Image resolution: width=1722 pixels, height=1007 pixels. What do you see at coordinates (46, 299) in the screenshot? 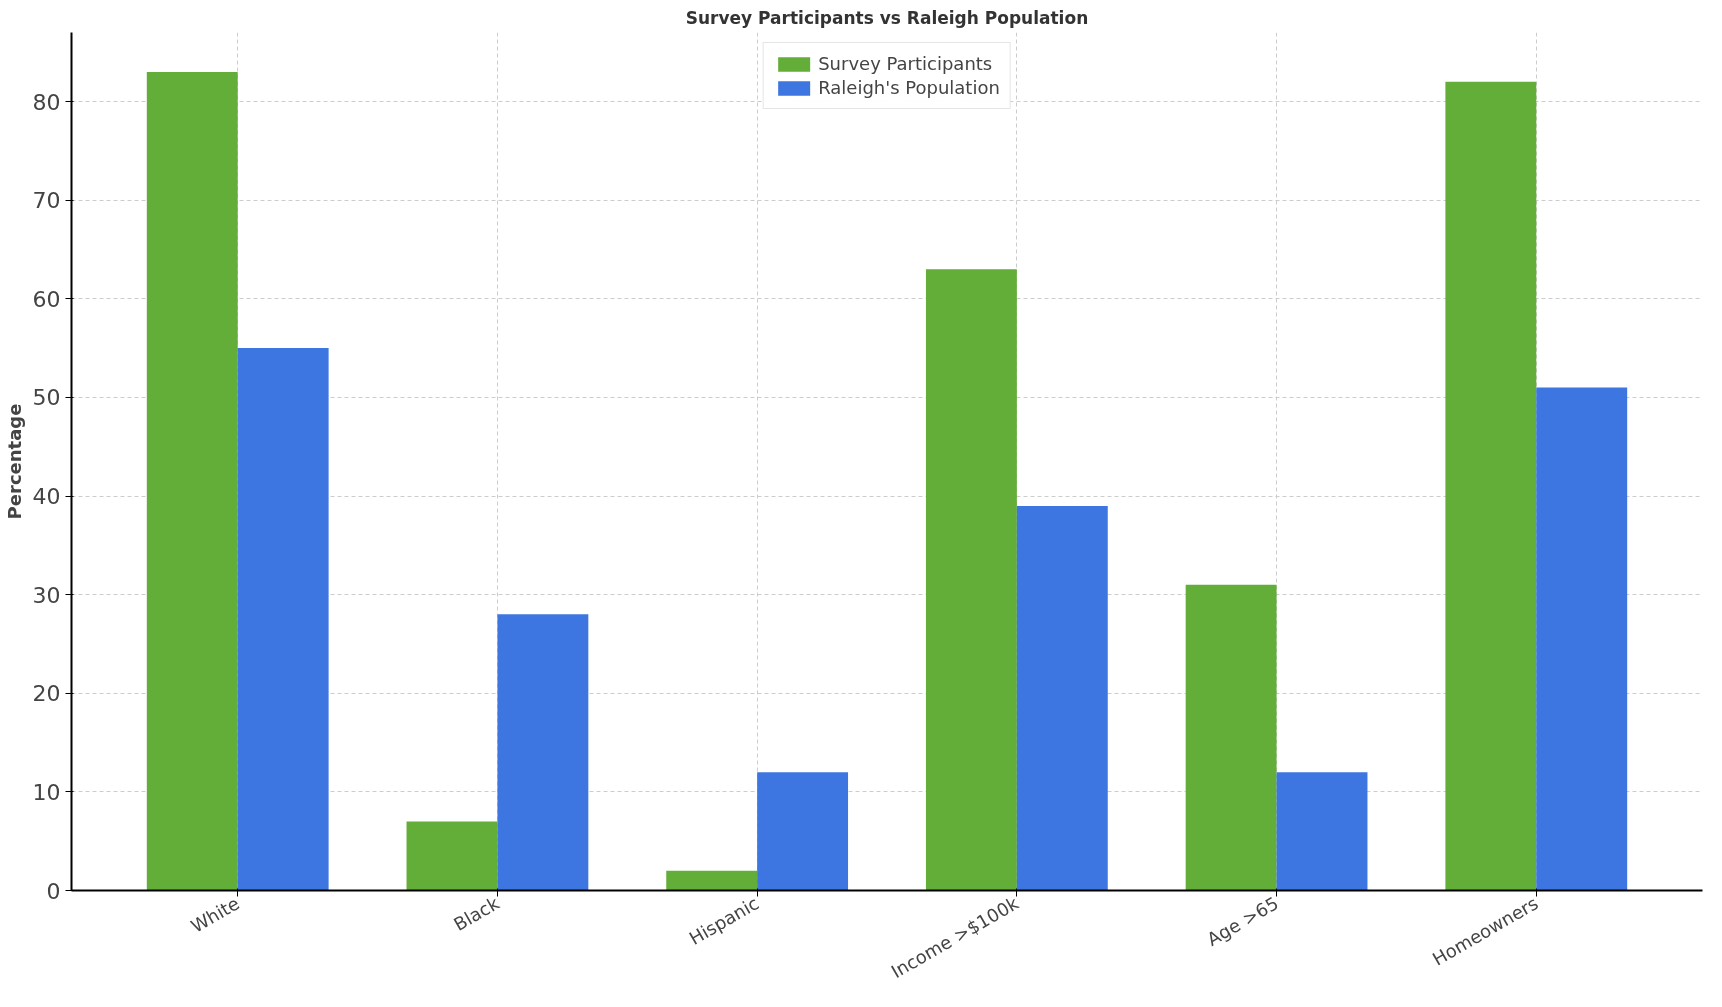
I see `y-tick-label: 60` at bounding box center [46, 299].